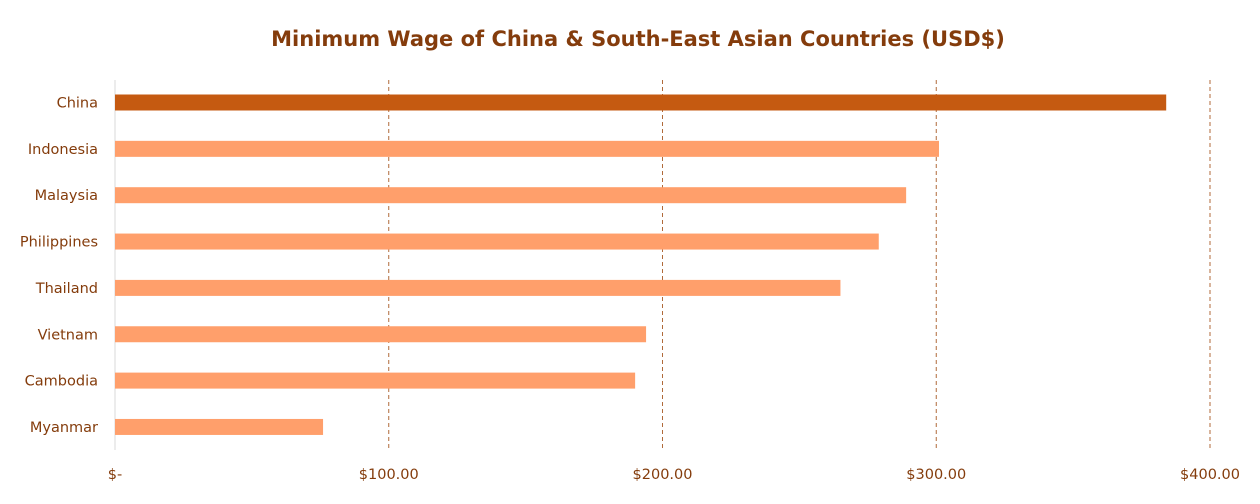 The height and width of the screenshot is (504, 1260). What do you see at coordinates (663, 475) in the screenshot?
I see `x-tick-label: $200.00` at bounding box center [663, 475].